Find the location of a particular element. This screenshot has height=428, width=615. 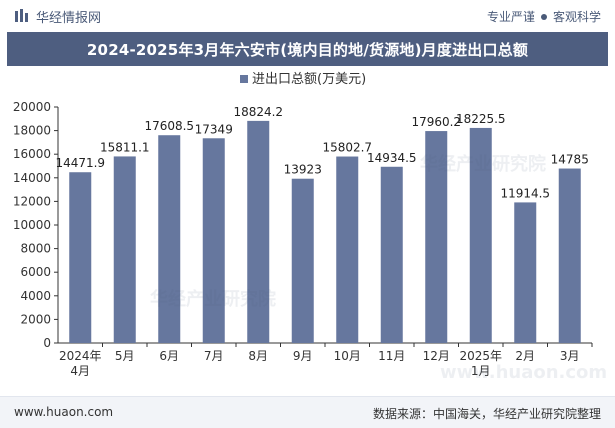

y-tick-label: 4000 is located at coordinates (35, 296).